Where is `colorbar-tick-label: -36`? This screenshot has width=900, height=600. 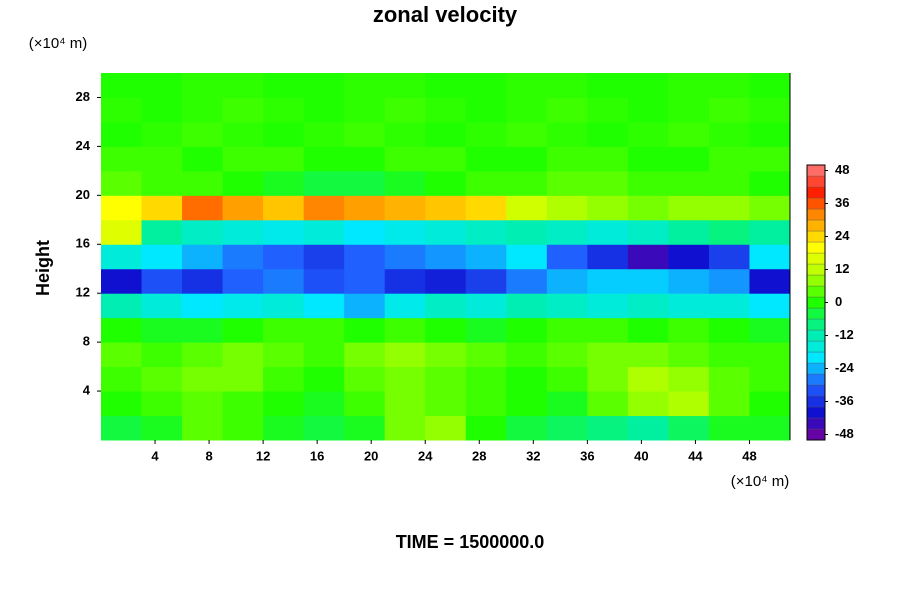
colorbar-tick-label: -36 is located at coordinates (844, 400).